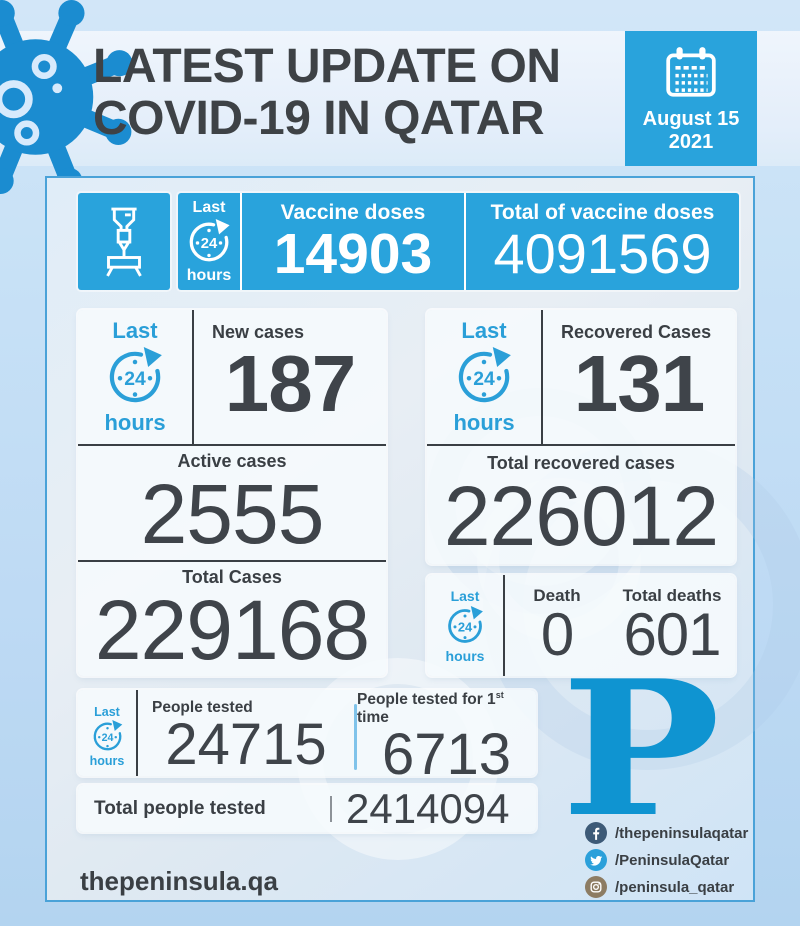 This screenshot has height=926, width=800. I want to click on total-recovered-stat: Total recovered cases 226012, so click(581, 505).